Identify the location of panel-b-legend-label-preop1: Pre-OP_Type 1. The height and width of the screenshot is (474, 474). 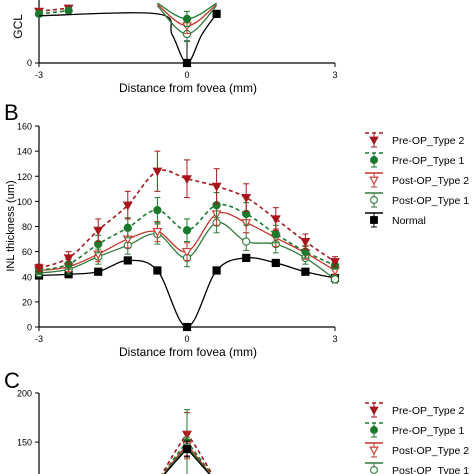
(428, 161).